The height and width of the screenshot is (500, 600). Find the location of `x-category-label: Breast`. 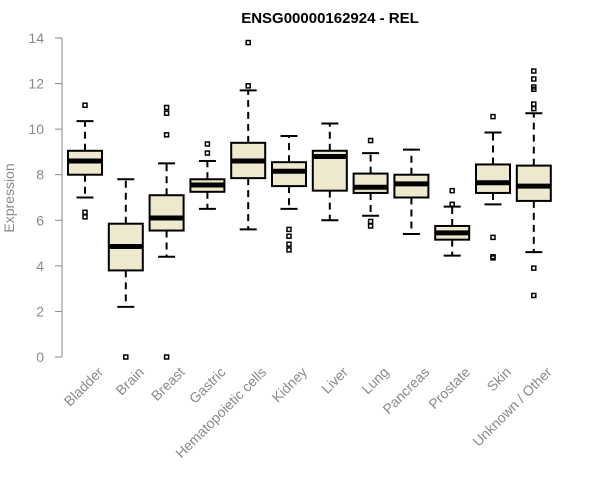

x-category-label: Breast is located at coordinates (168, 384).